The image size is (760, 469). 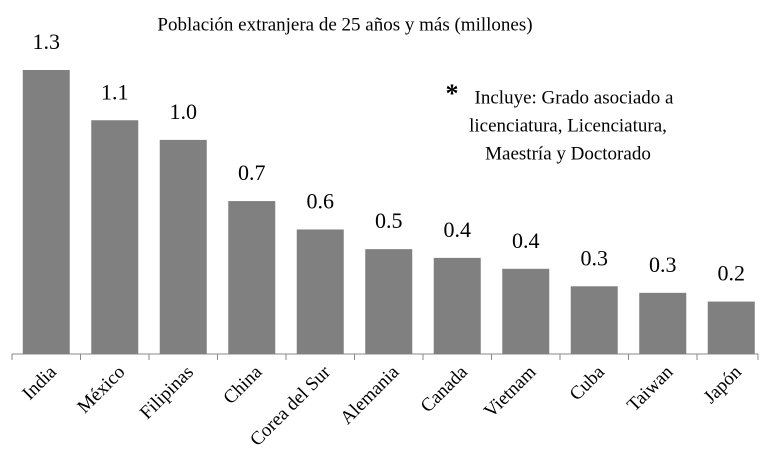 I want to click on value-label: 1.0, so click(x=184, y=111).